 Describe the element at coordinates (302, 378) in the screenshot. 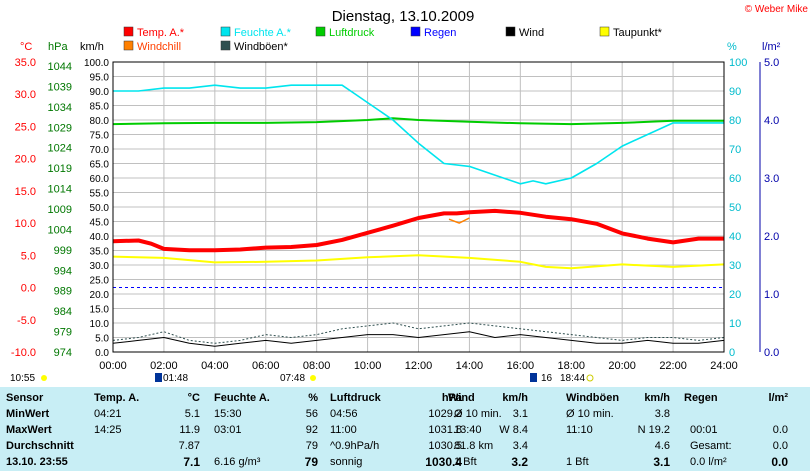

I see `sun-moon-markers: 10:55 01:48 07:48 16 18:44` at that location.